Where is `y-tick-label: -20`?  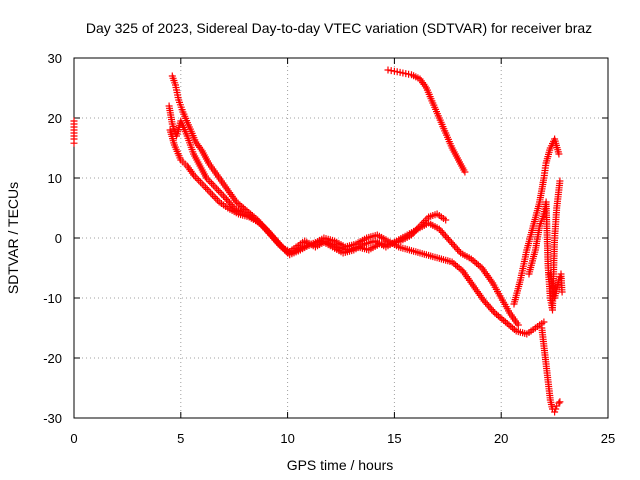
y-tick-label: -20 is located at coordinates (52, 358).